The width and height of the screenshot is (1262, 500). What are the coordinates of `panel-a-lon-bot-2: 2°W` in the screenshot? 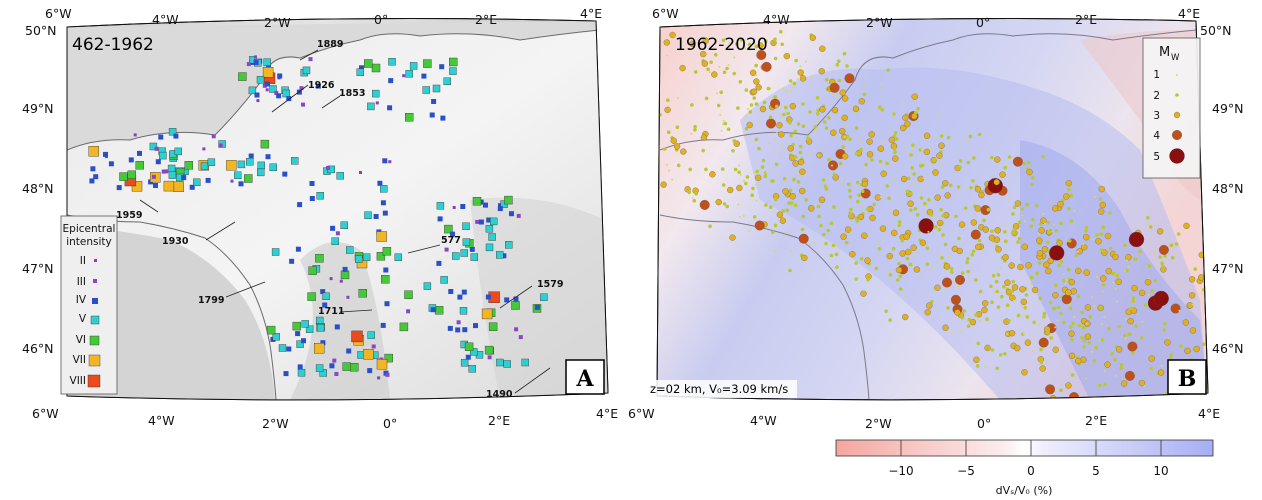 It's located at (275, 423).